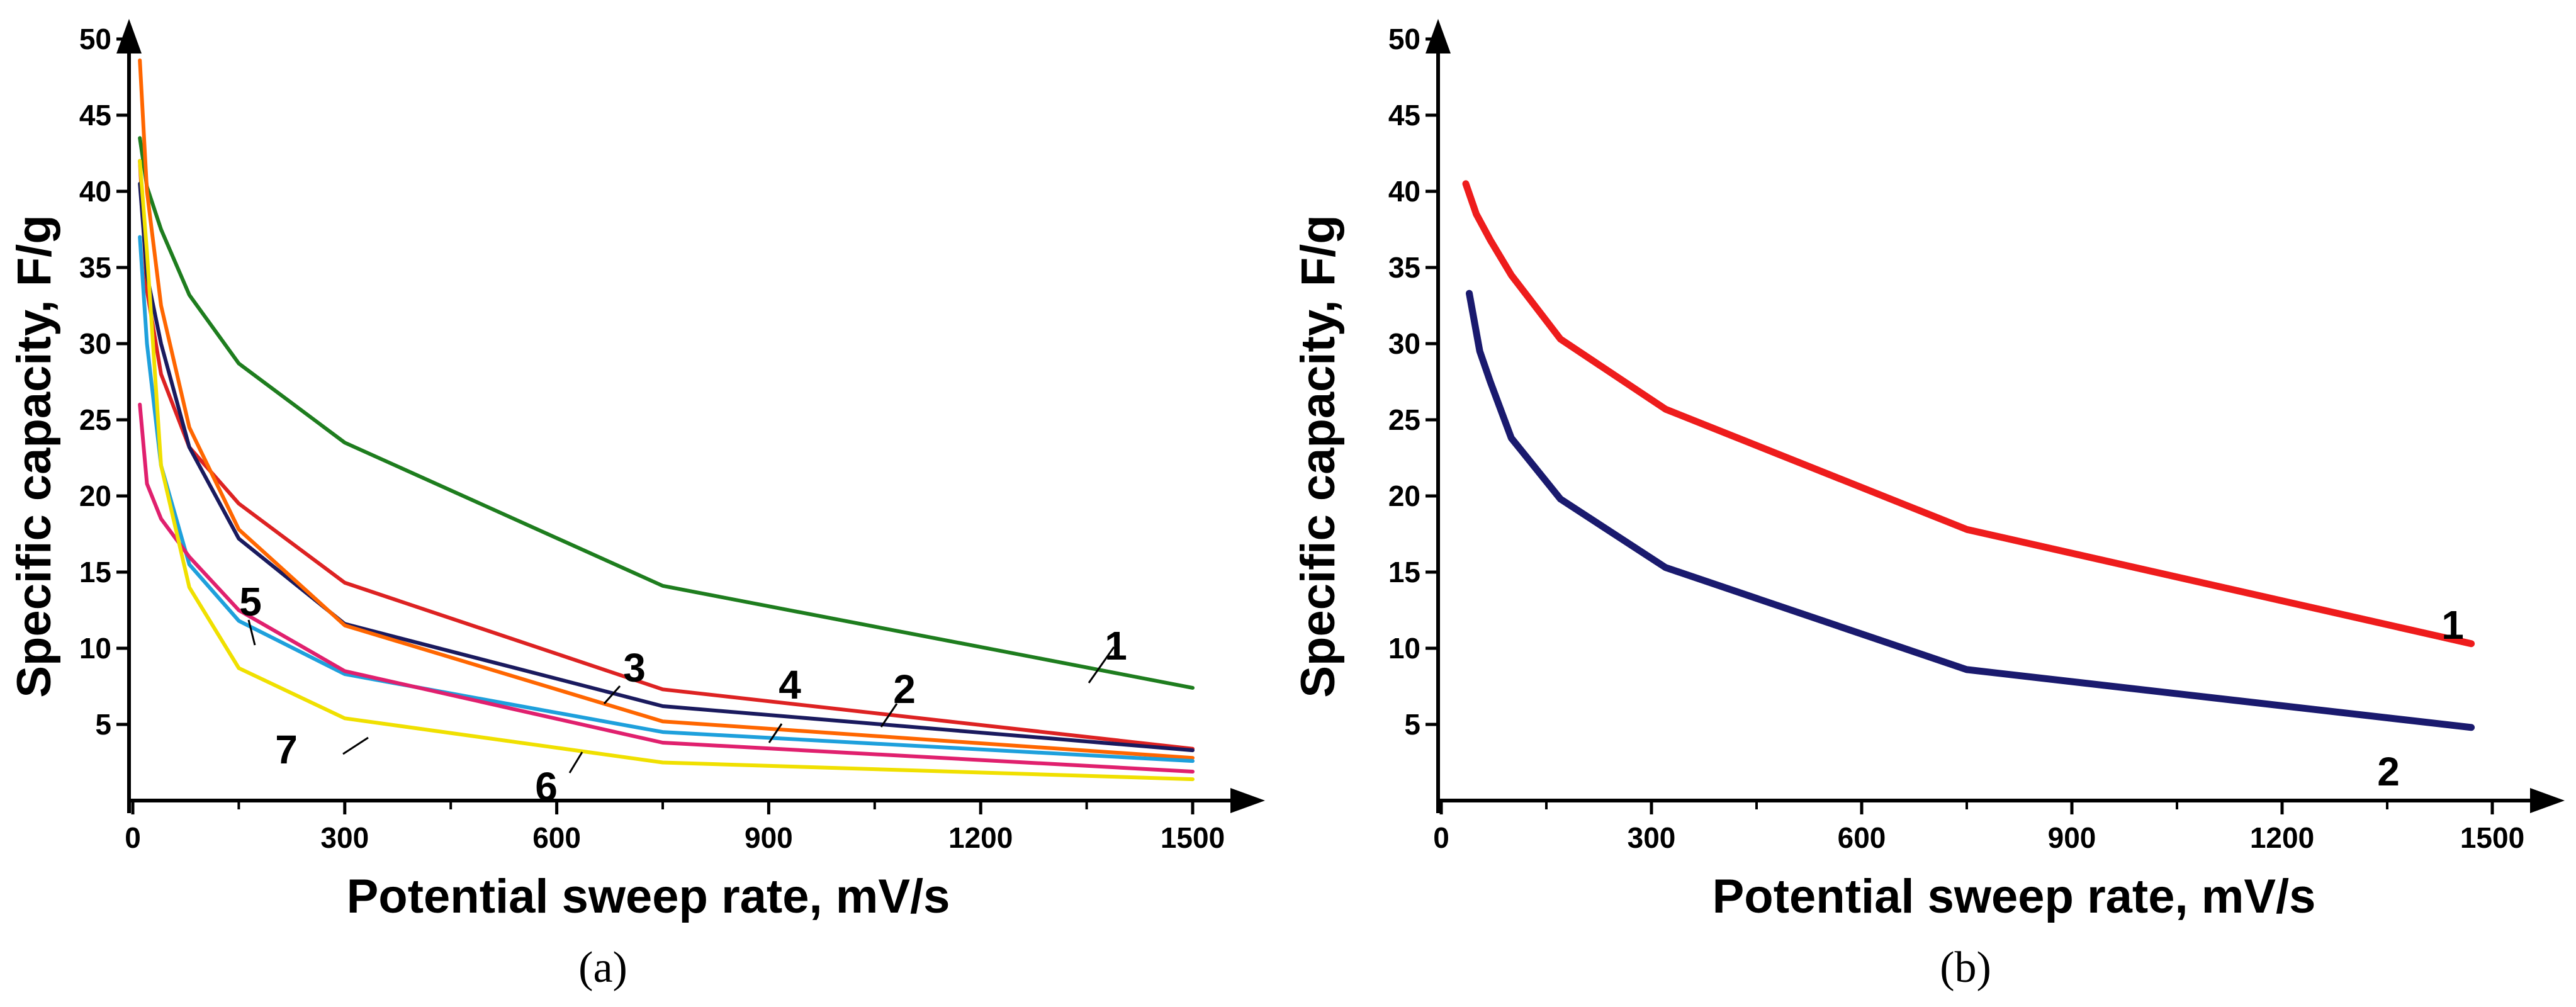 The image size is (2576, 1007). Describe the element at coordinates (980, 837) in the screenshot. I see `chart-a-x-tick-label: 1200` at that location.